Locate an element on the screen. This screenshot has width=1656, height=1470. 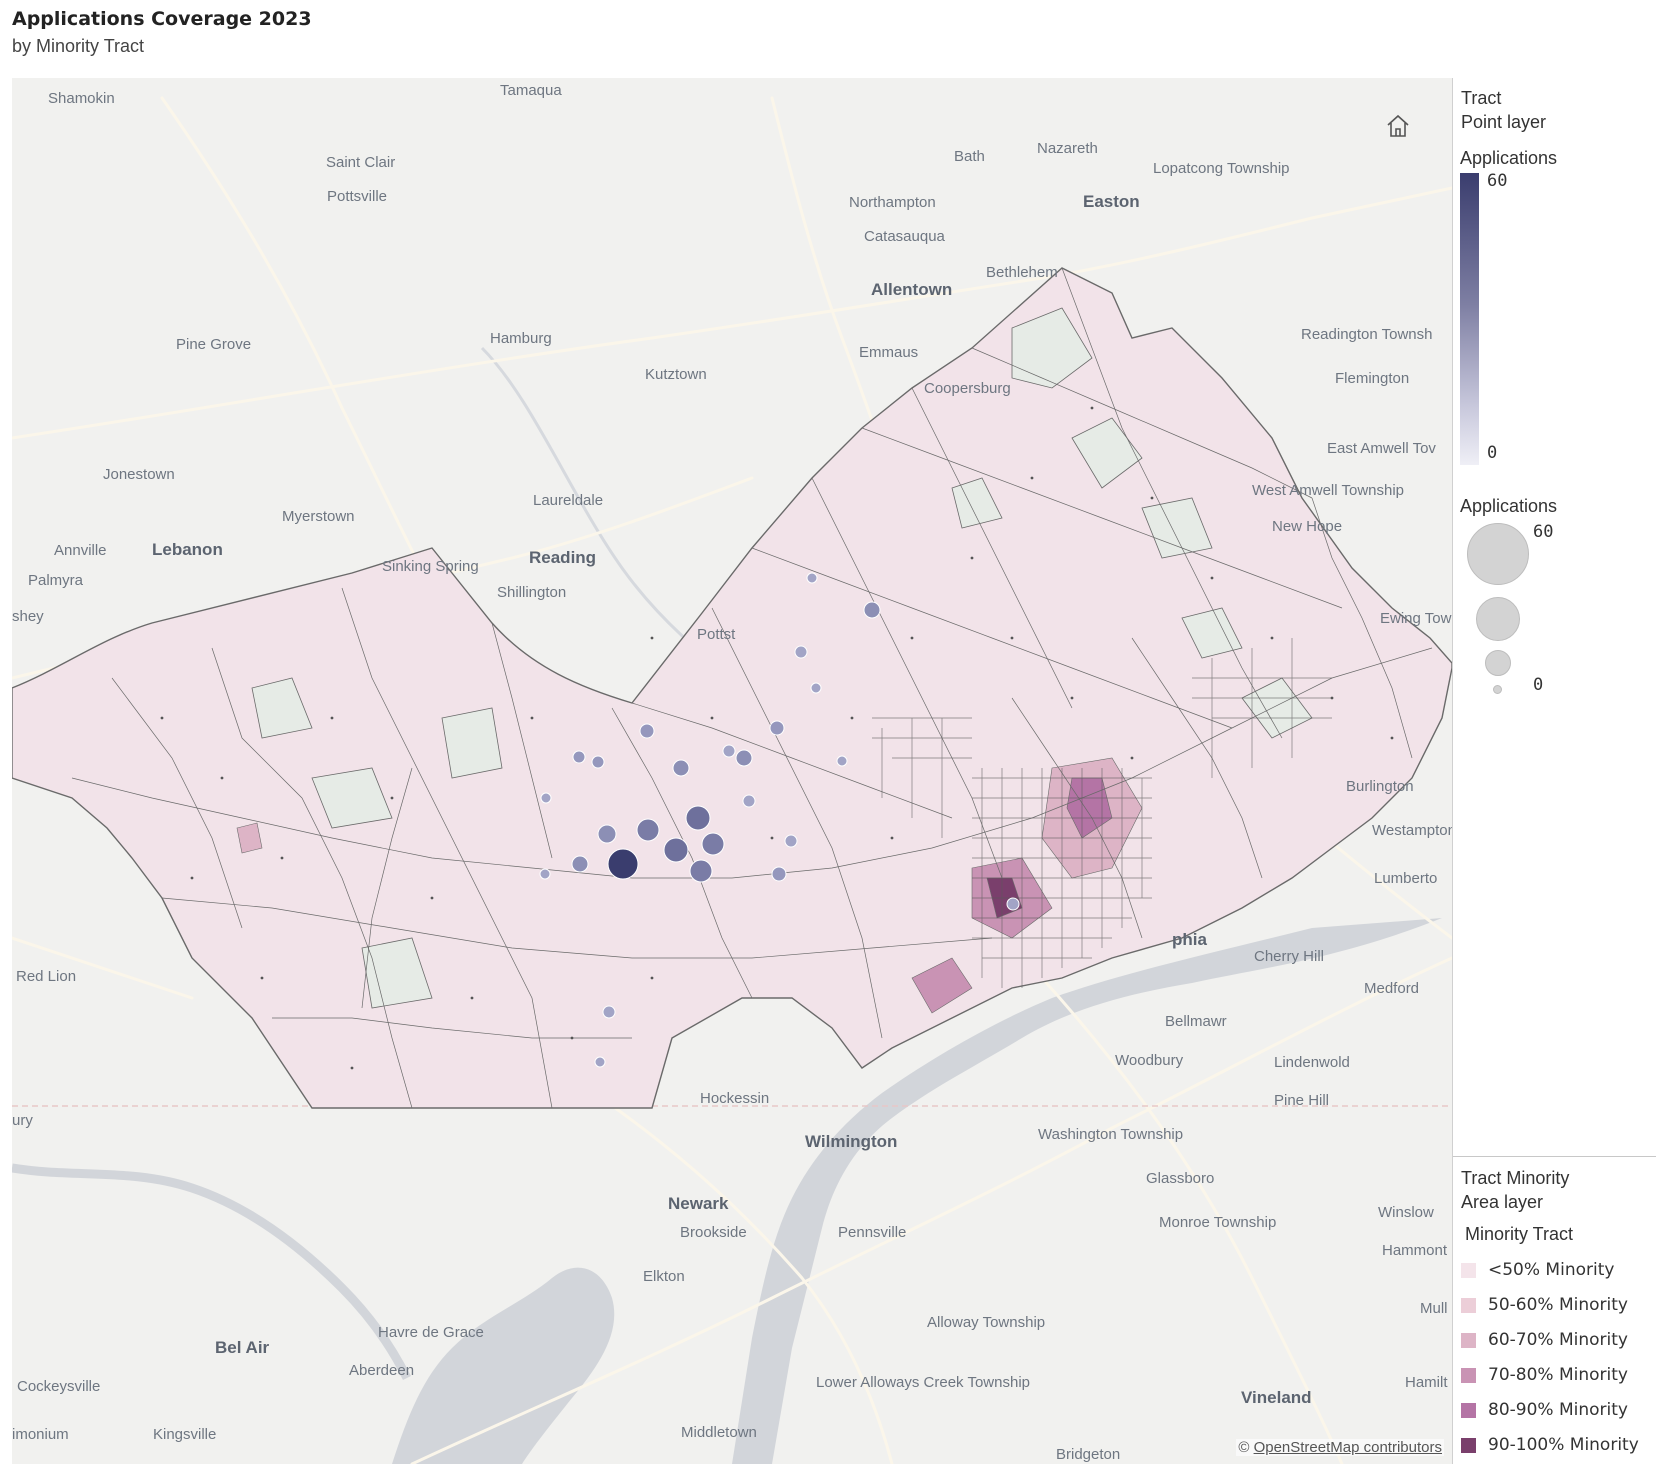
place-label: Northampton is located at coordinates (892, 202).